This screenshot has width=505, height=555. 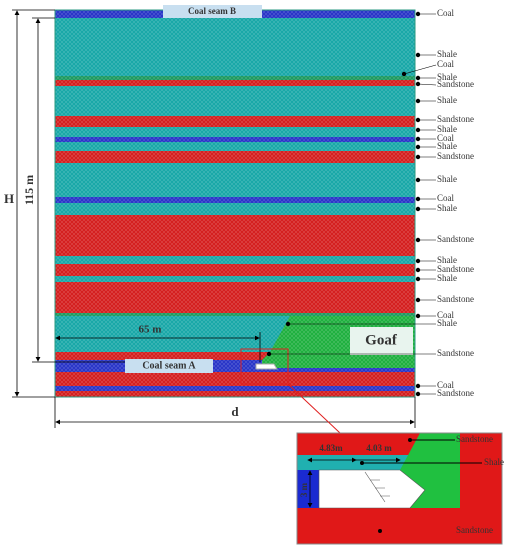 I want to click on zoom-box, so click(x=264, y=366).